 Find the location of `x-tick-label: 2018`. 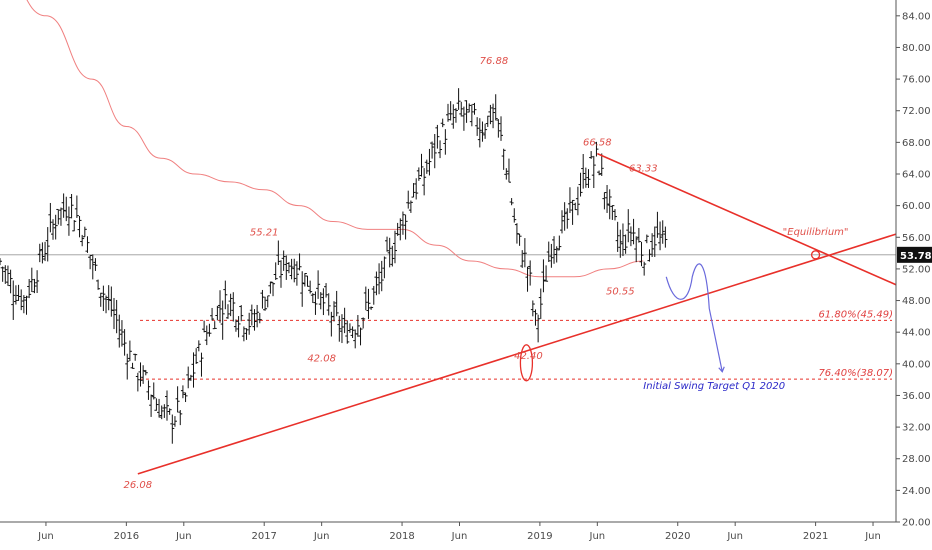

x-tick-label: 2018 is located at coordinates (401, 536).